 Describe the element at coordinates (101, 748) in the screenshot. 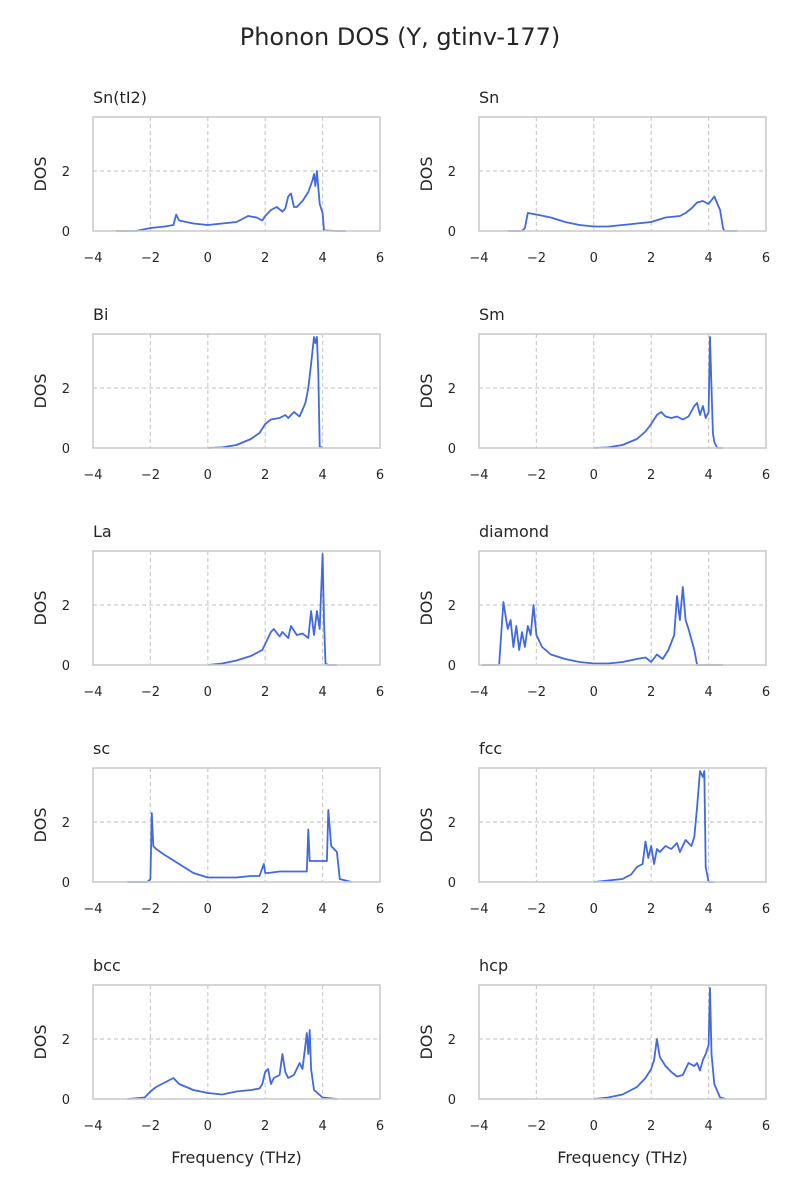

I see `subplot-title: sc` at that location.